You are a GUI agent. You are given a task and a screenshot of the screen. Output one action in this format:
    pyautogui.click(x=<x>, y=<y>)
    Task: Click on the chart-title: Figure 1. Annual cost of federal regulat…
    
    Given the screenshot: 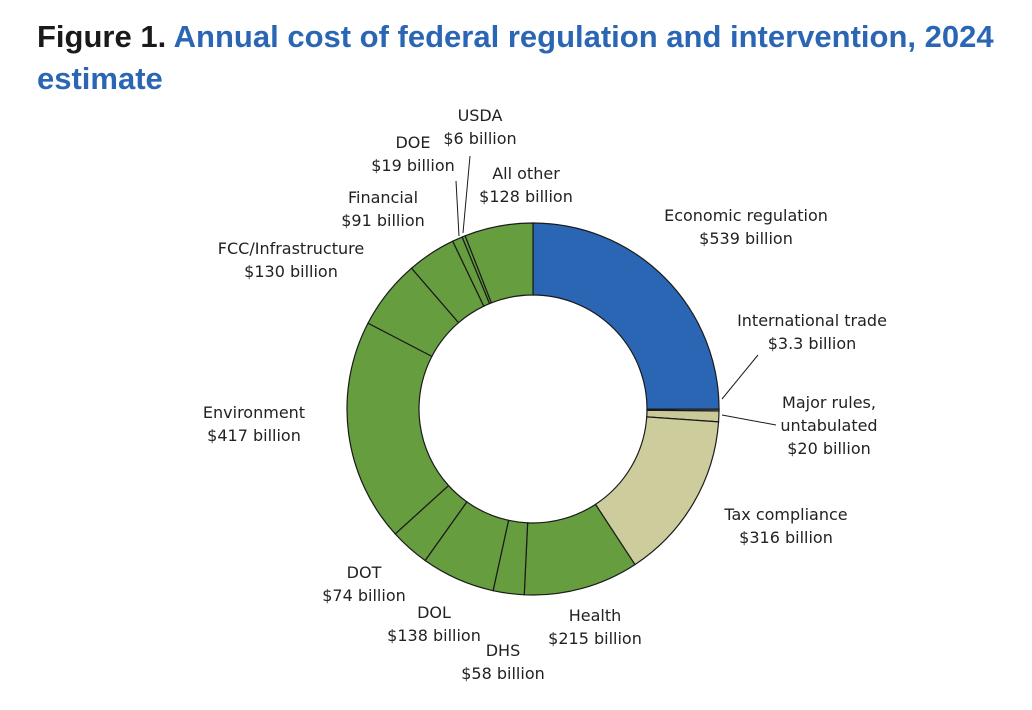 What is the action you would take?
    pyautogui.click(x=527, y=58)
    